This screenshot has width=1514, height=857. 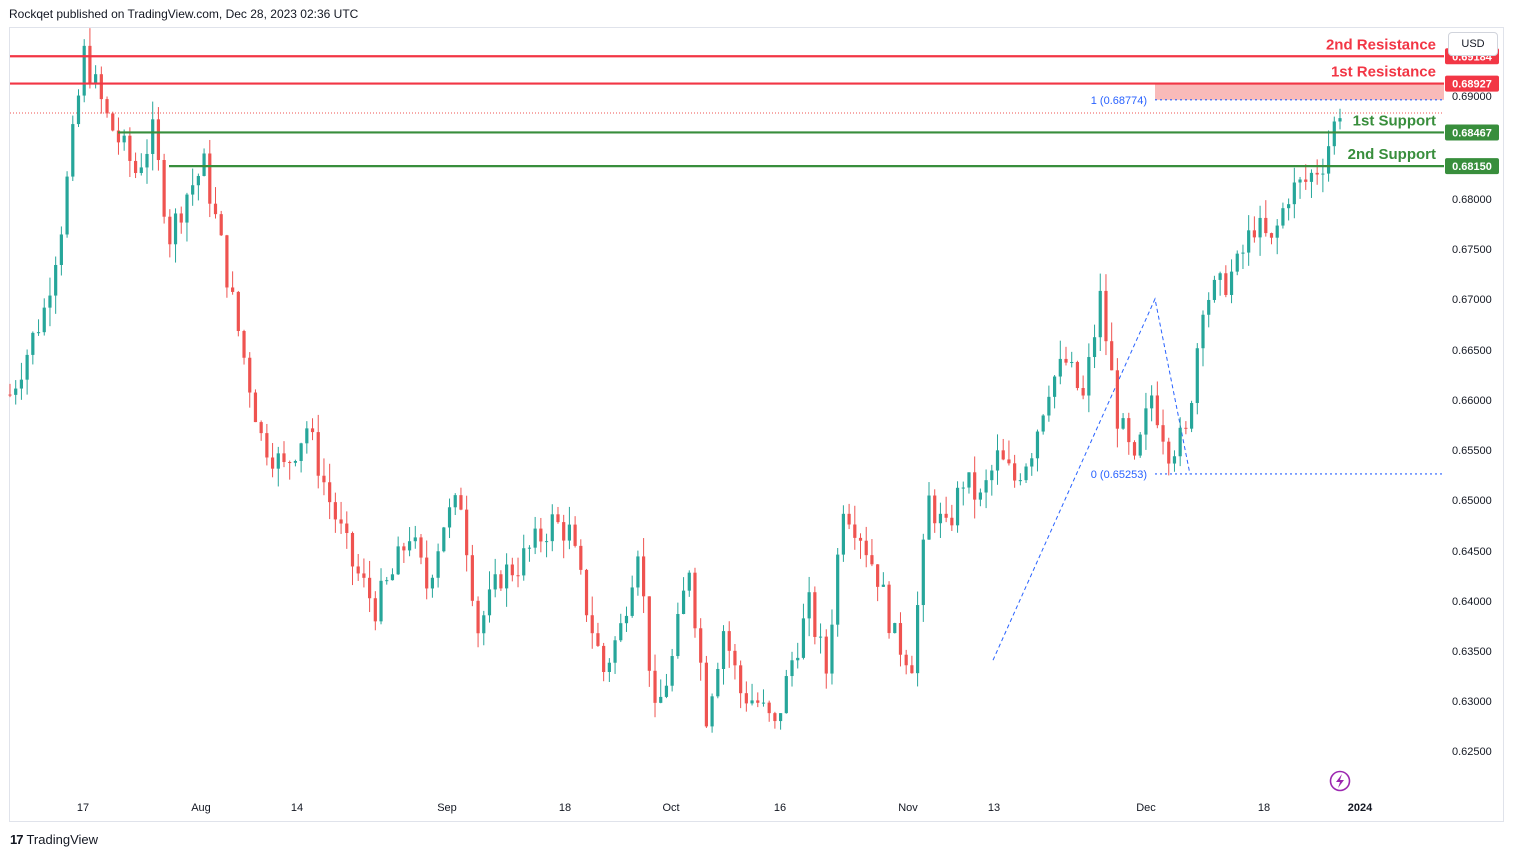 I want to click on x-tick-label: 17, so click(x=83, y=808).